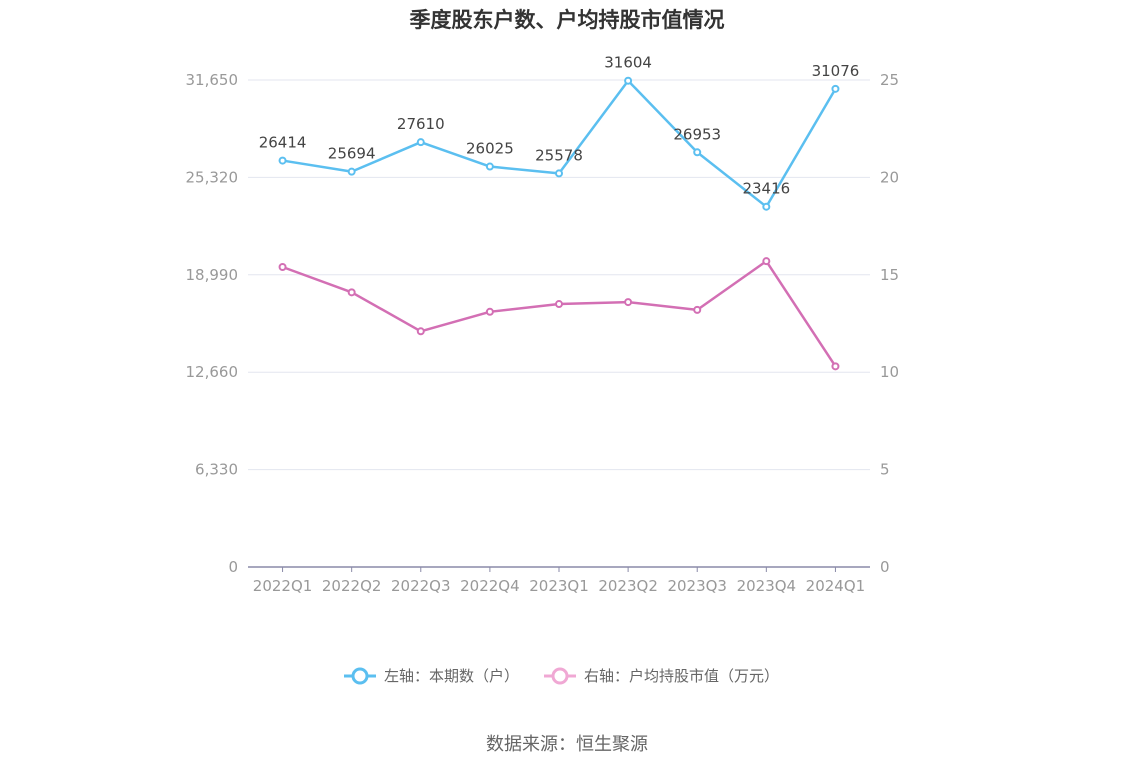  What do you see at coordinates (766, 189) in the screenshot?
I see `data-label: 23416` at bounding box center [766, 189].